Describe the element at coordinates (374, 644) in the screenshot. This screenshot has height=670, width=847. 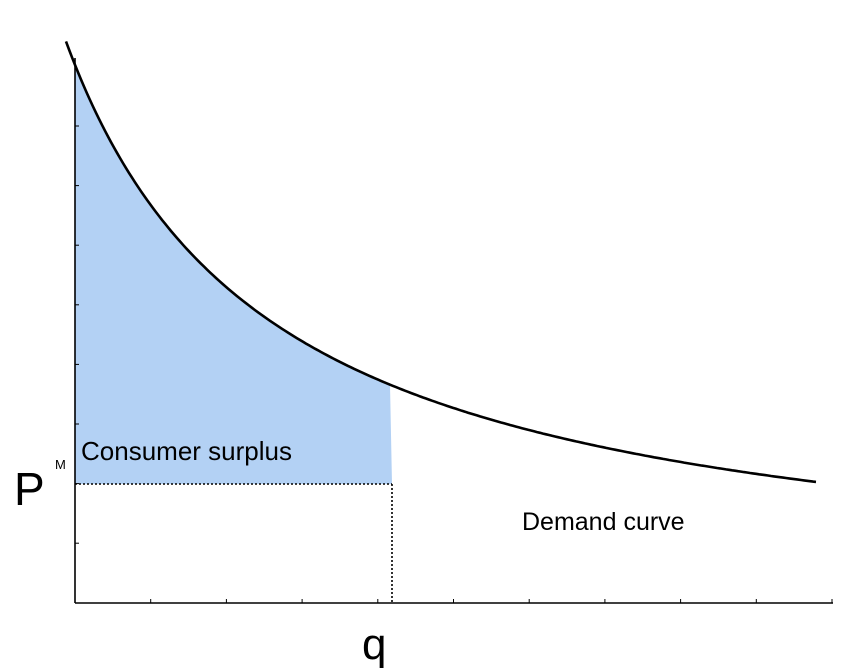
I see `quantity-label: q` at that location.